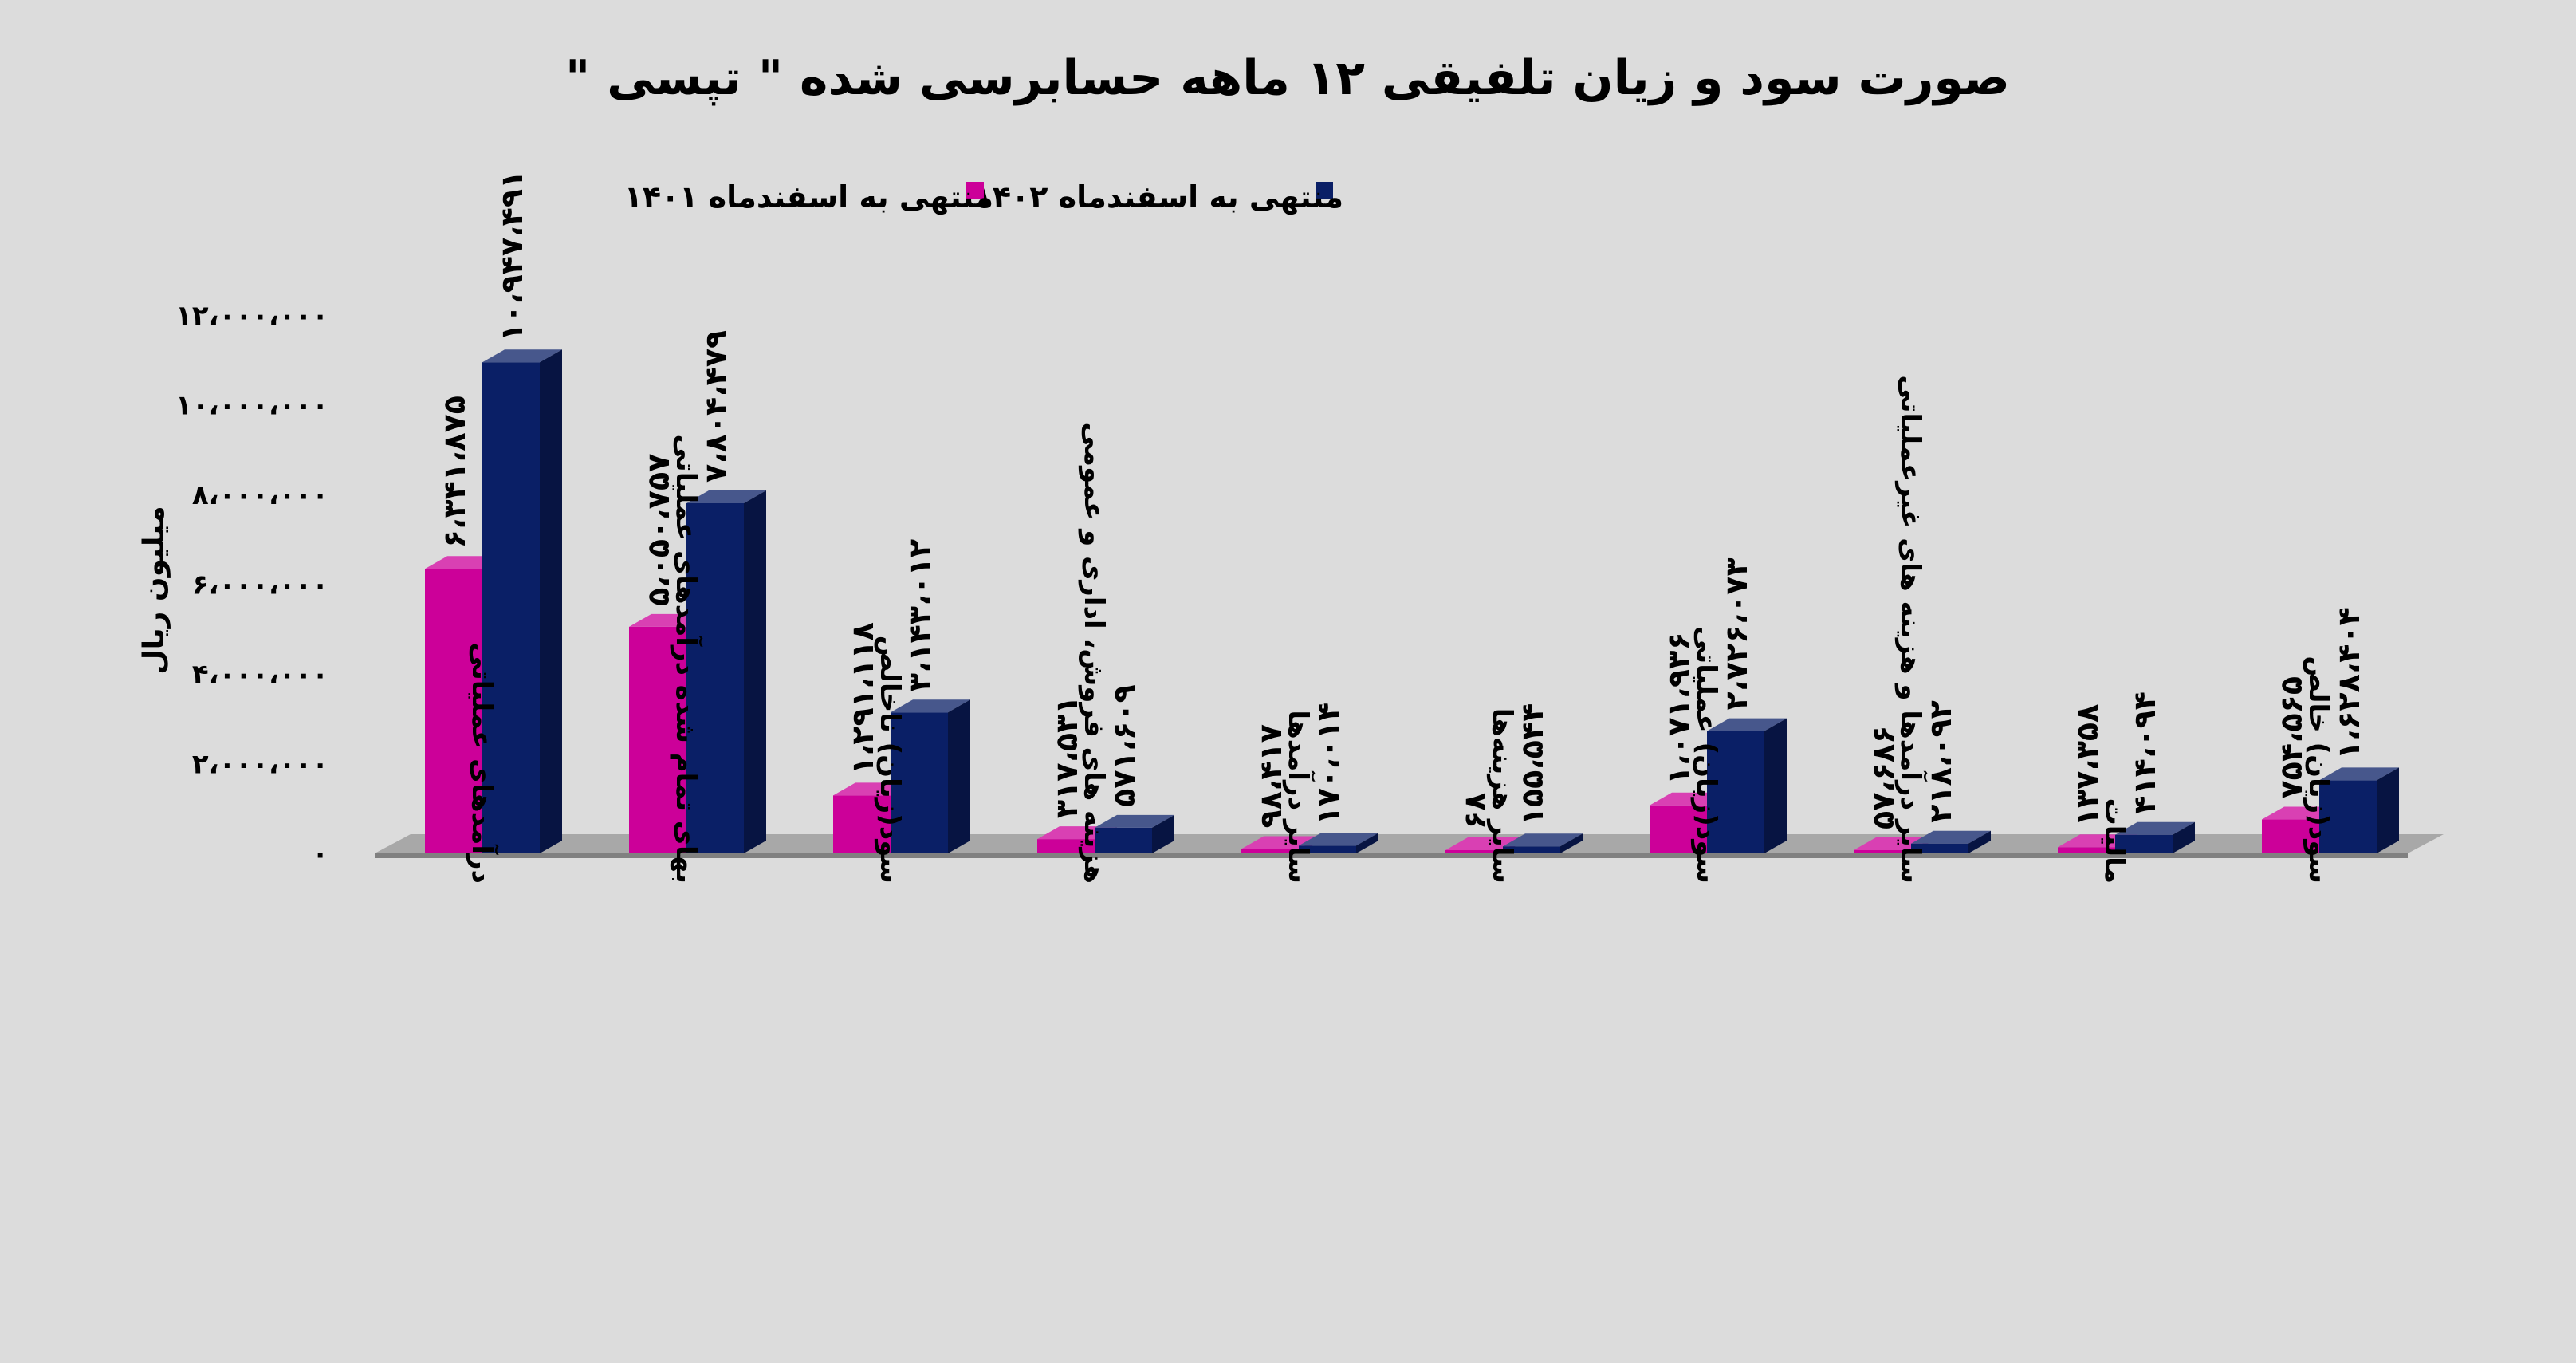 The image size is (2576, 1363). What do you see at coordinates (1940, 761) in the screenshot?
I see `bar-value-label: ۲۱۸،۰۹۲` at bounding box center [1940, 761].